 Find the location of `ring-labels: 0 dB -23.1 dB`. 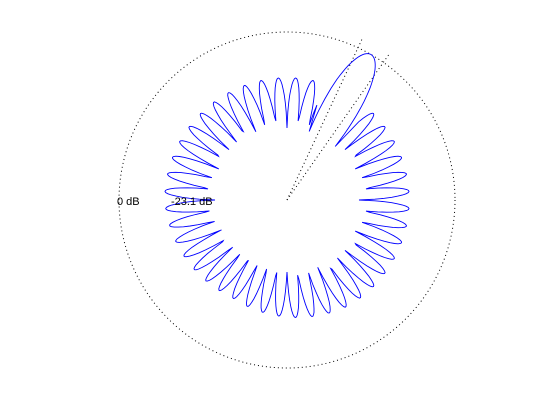

ring-labels: 0 dB -23.1 dB is located at coordinates (165, 202).